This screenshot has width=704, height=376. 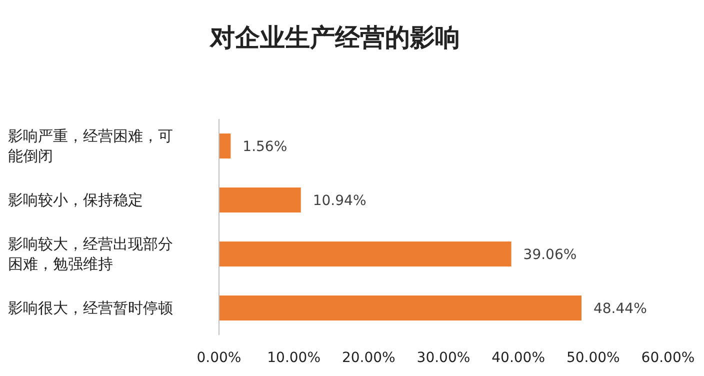 I want to click on x-tick-label: 30.00%, so click(x=443, y=358).